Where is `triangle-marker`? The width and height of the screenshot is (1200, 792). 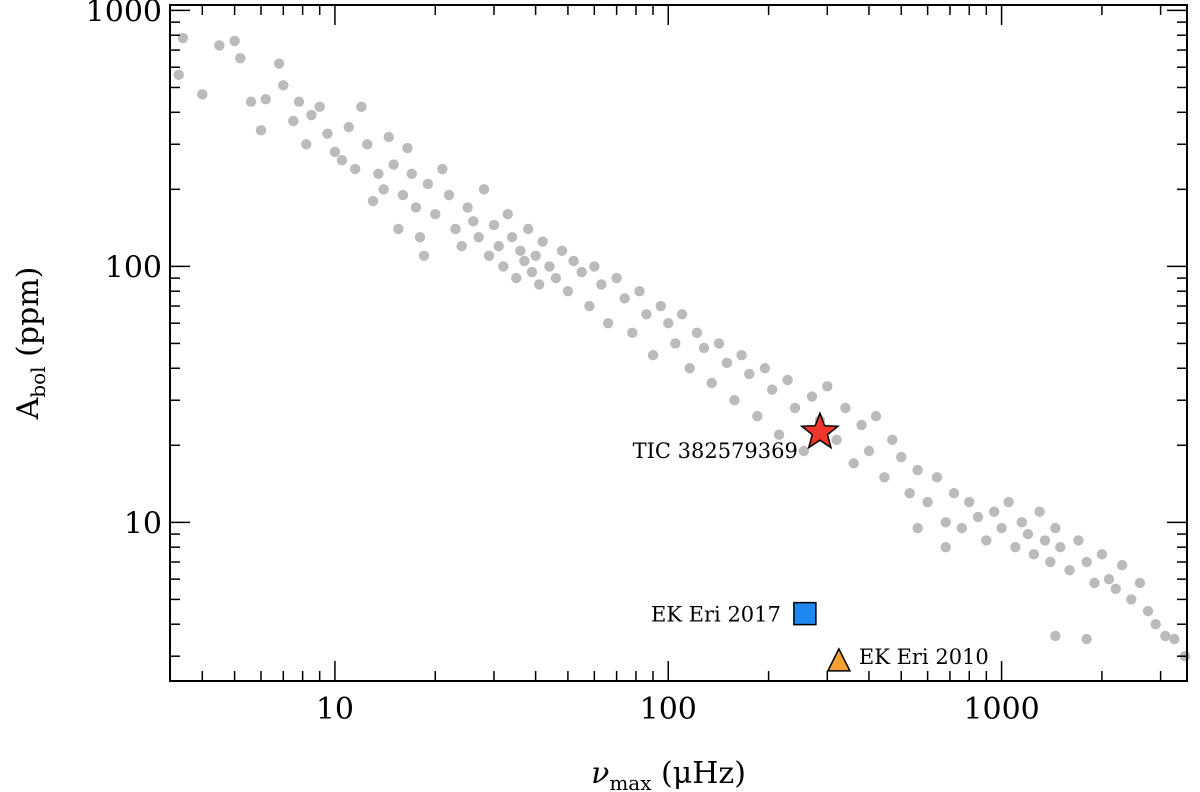 triangle-marker is located at coordinates (839, 659).